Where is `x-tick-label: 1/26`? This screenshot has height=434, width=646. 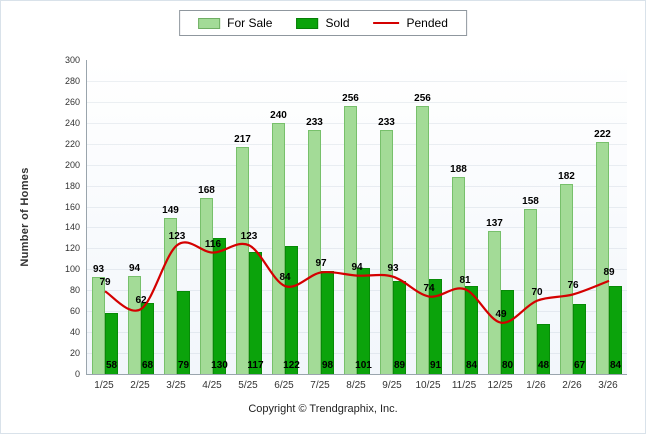
x-tick-label: 1/26 is located at coordinates (536, 385).